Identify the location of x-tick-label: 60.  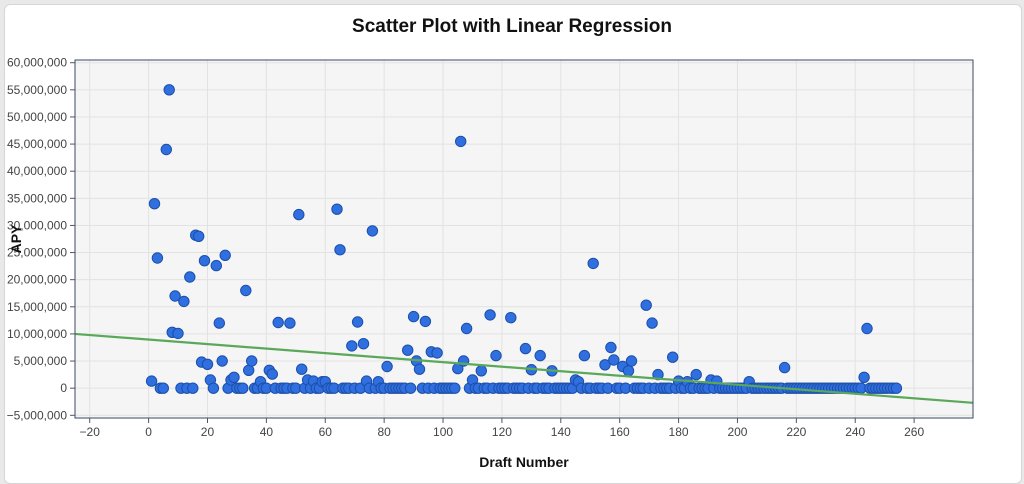
(326, 432).